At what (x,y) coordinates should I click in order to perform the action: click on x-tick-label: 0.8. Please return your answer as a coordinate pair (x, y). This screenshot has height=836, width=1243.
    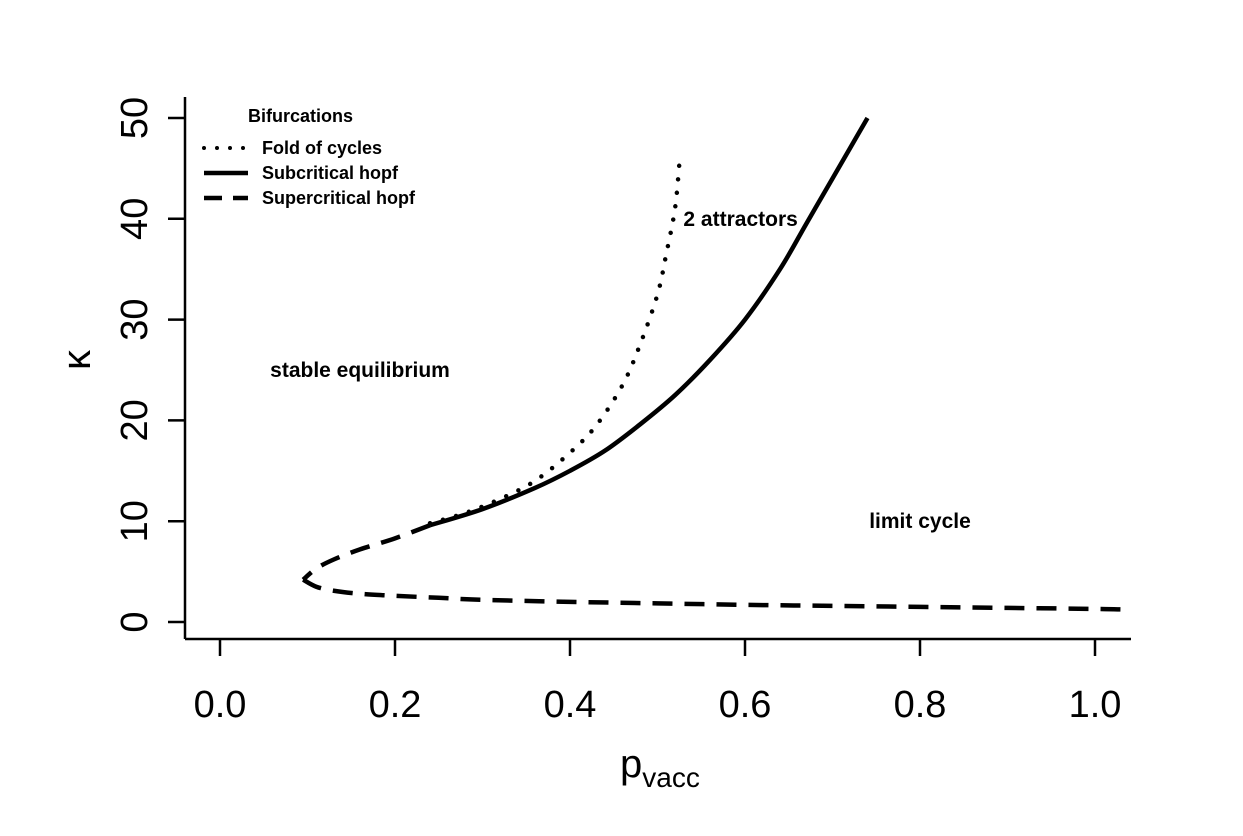
    Looking at the image, I should click on (920, 705).